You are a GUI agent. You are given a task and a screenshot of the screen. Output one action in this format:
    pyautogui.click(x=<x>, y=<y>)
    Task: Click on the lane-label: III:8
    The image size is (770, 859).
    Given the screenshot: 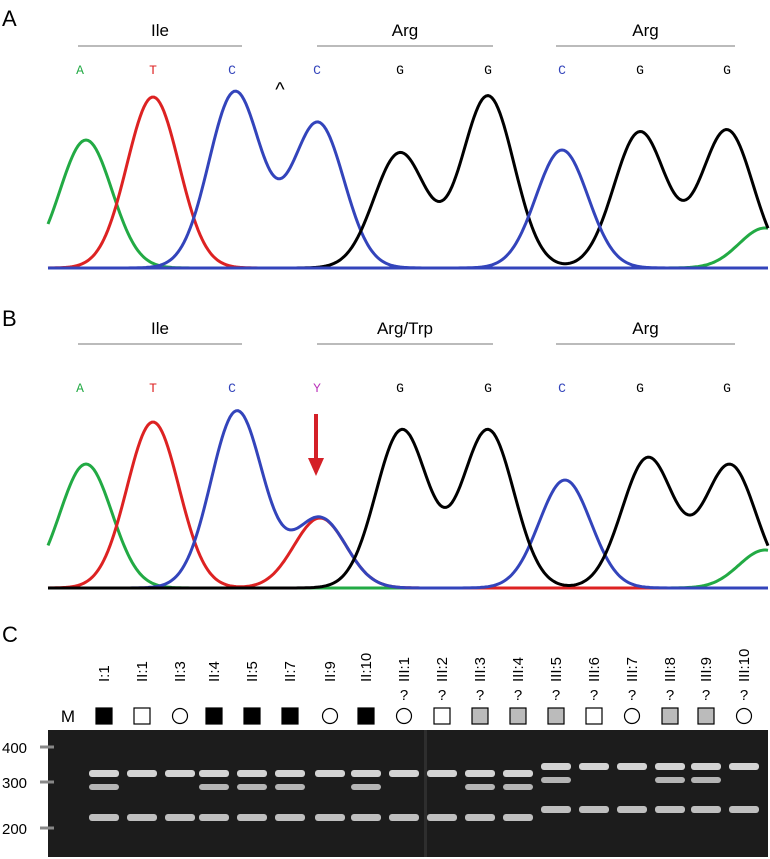 What is the action you would take?
    pyautogui.click(x=670, y=669)
    